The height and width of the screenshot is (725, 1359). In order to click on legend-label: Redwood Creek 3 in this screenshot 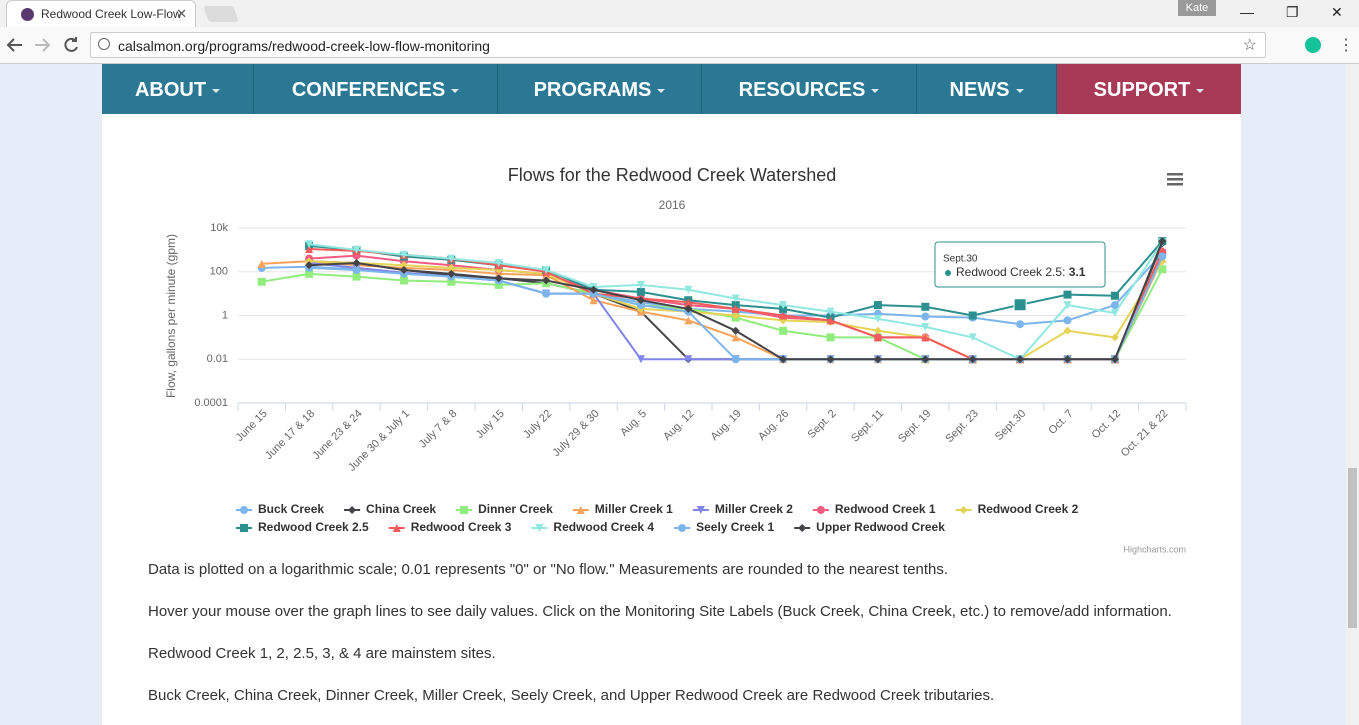, I will do `click(461, 527)`.